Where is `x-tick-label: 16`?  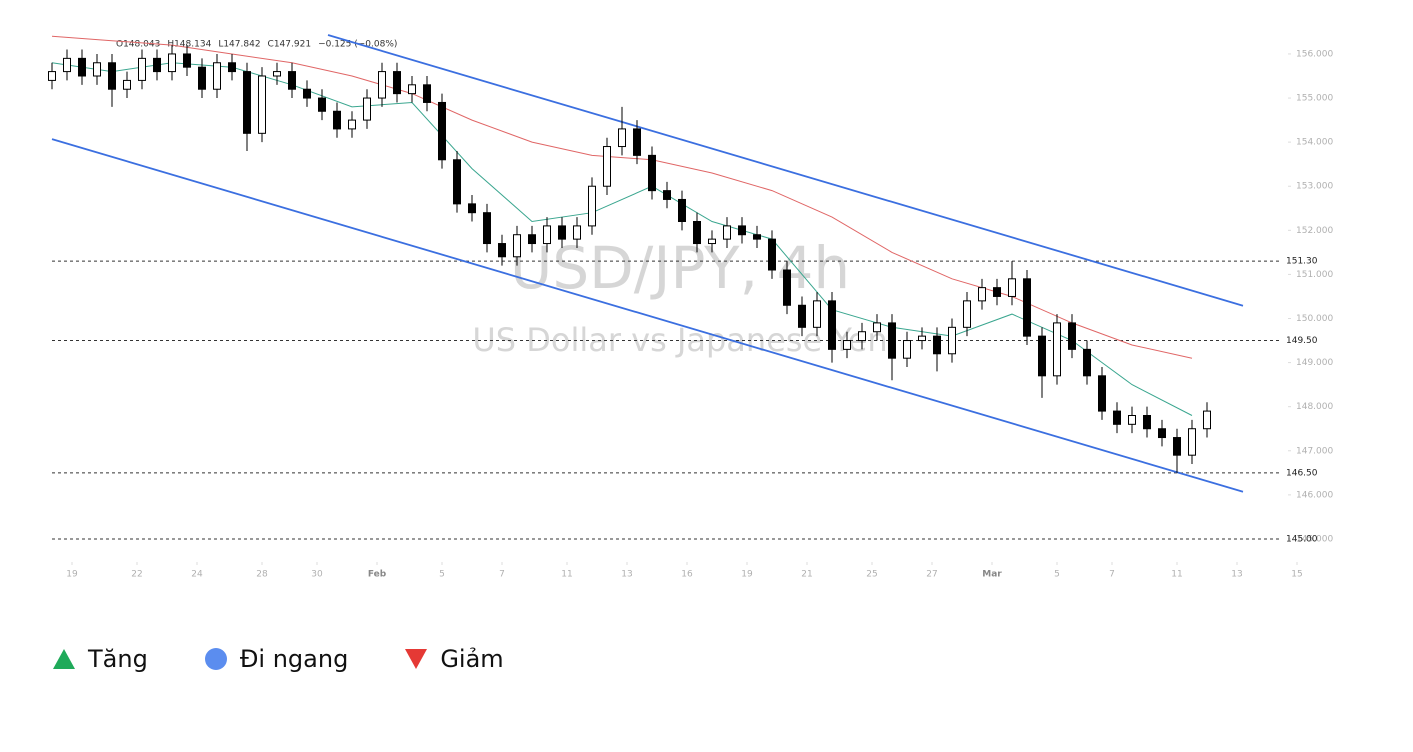 x-tick-label: 16 is located at coordinates (687, 575).